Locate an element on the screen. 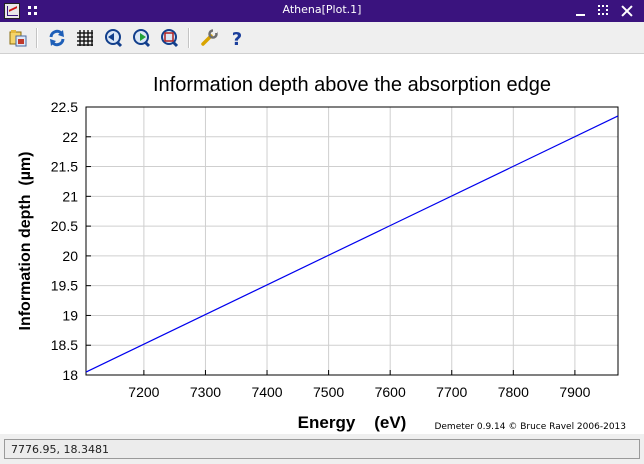  y-tick-label: 19 is located at coordinates (70, 315).